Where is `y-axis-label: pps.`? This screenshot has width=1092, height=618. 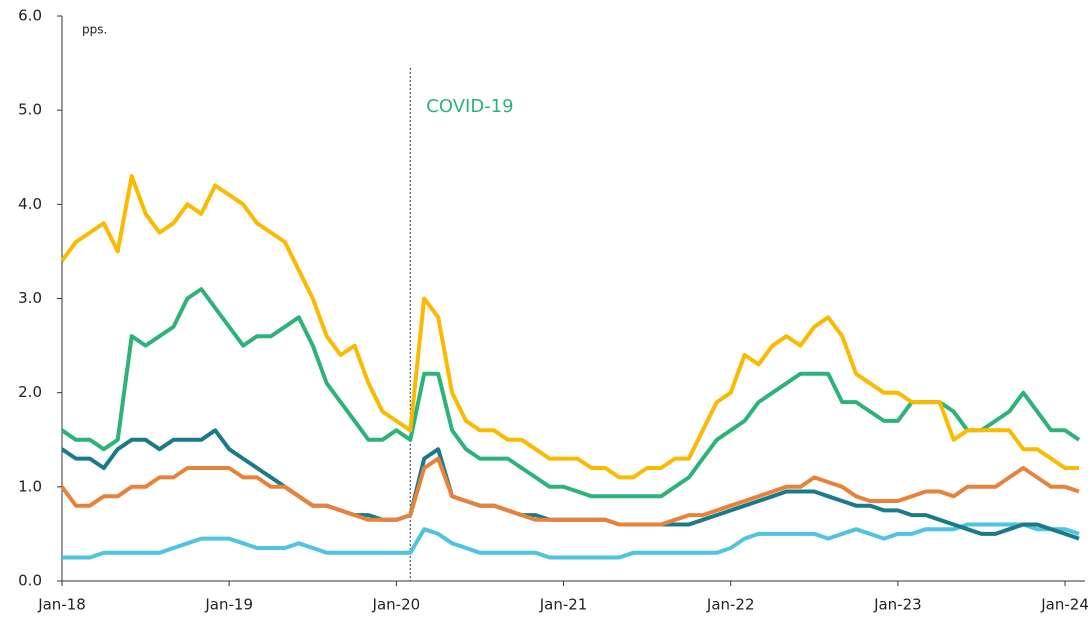
y-axis-label: pps. is located at coordinates (94, 30).